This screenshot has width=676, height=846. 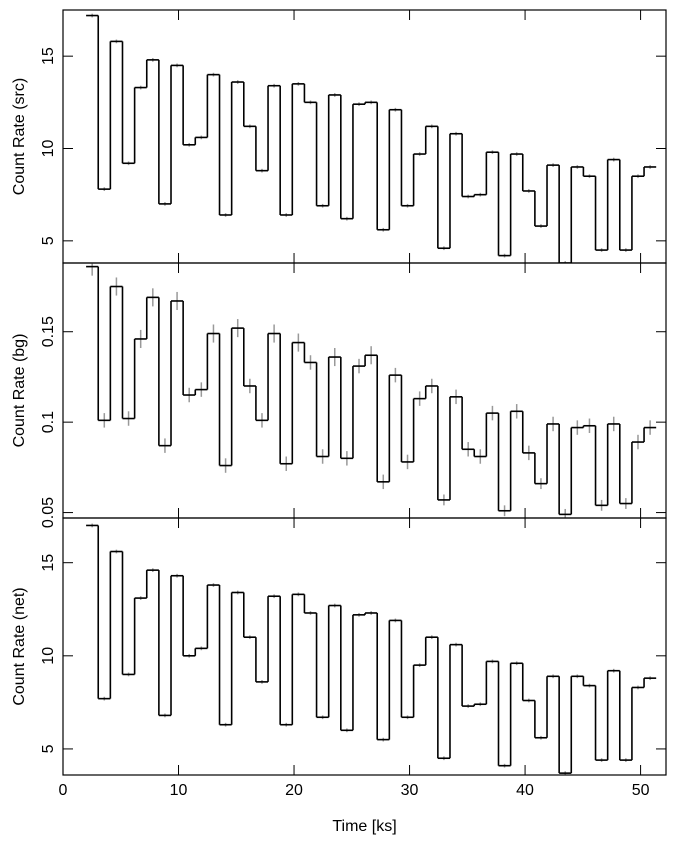 I want to click on x-axis-label: Time [ks], so click(x=364, y=826).